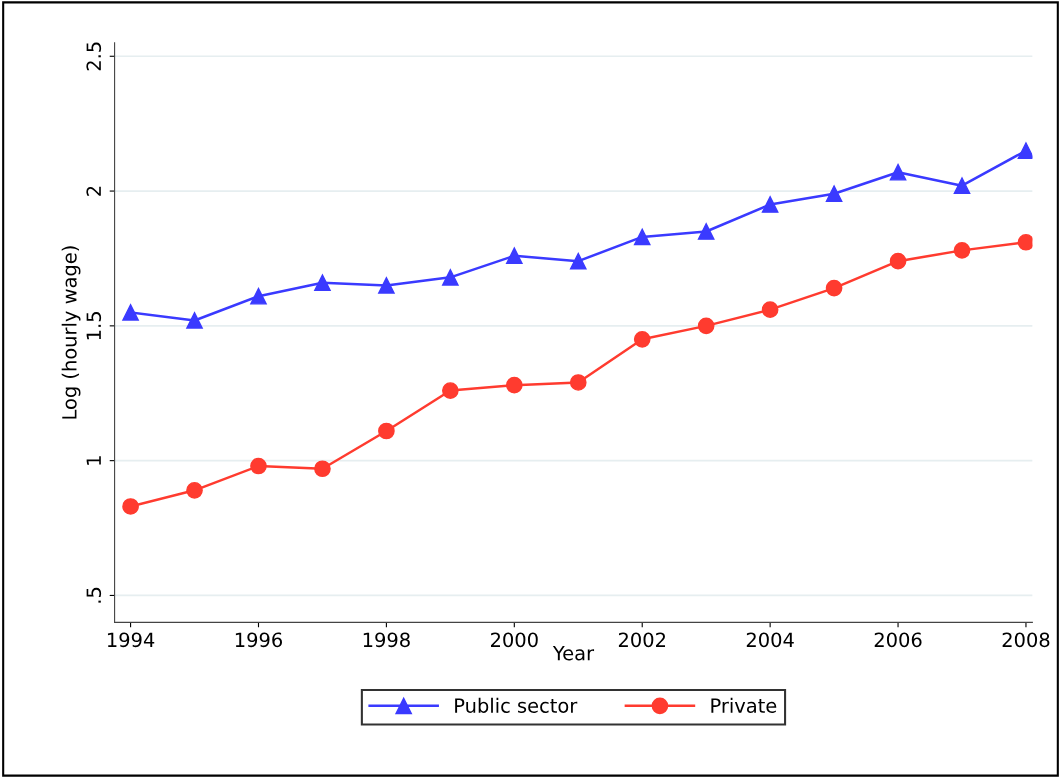 This screenshot has width=1061, height=778. Describe the element at coordinates (573, 653) in the screenshot. I see `x-axis-title: Year` at that location.